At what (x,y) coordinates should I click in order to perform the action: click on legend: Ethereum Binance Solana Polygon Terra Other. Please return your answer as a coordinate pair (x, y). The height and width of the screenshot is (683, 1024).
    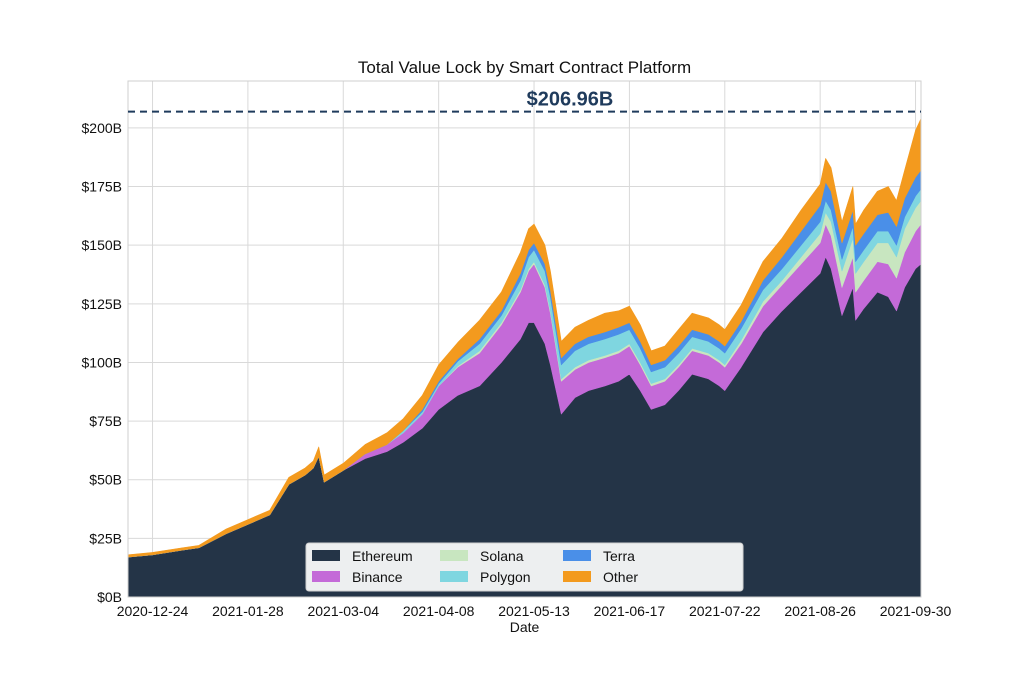
    Looking at the image, I should click on (524, 567).